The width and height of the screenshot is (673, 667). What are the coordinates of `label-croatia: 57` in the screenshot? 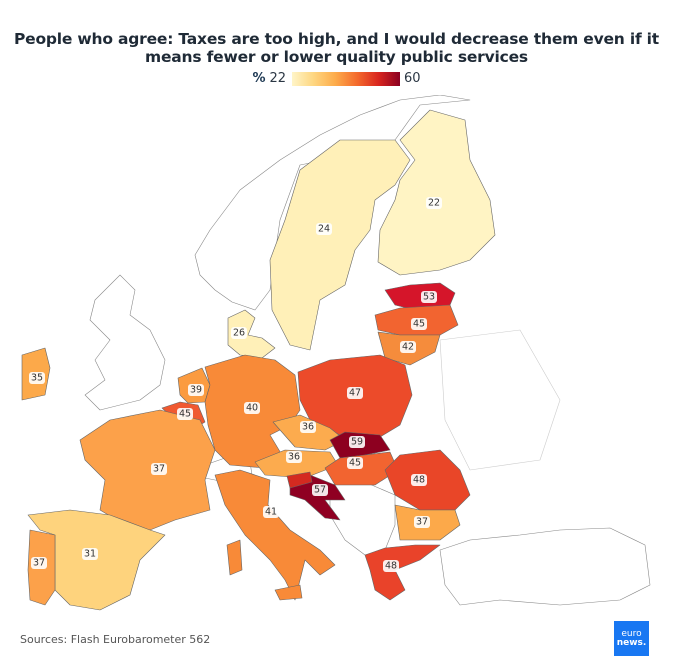 It's located at (320, 490).